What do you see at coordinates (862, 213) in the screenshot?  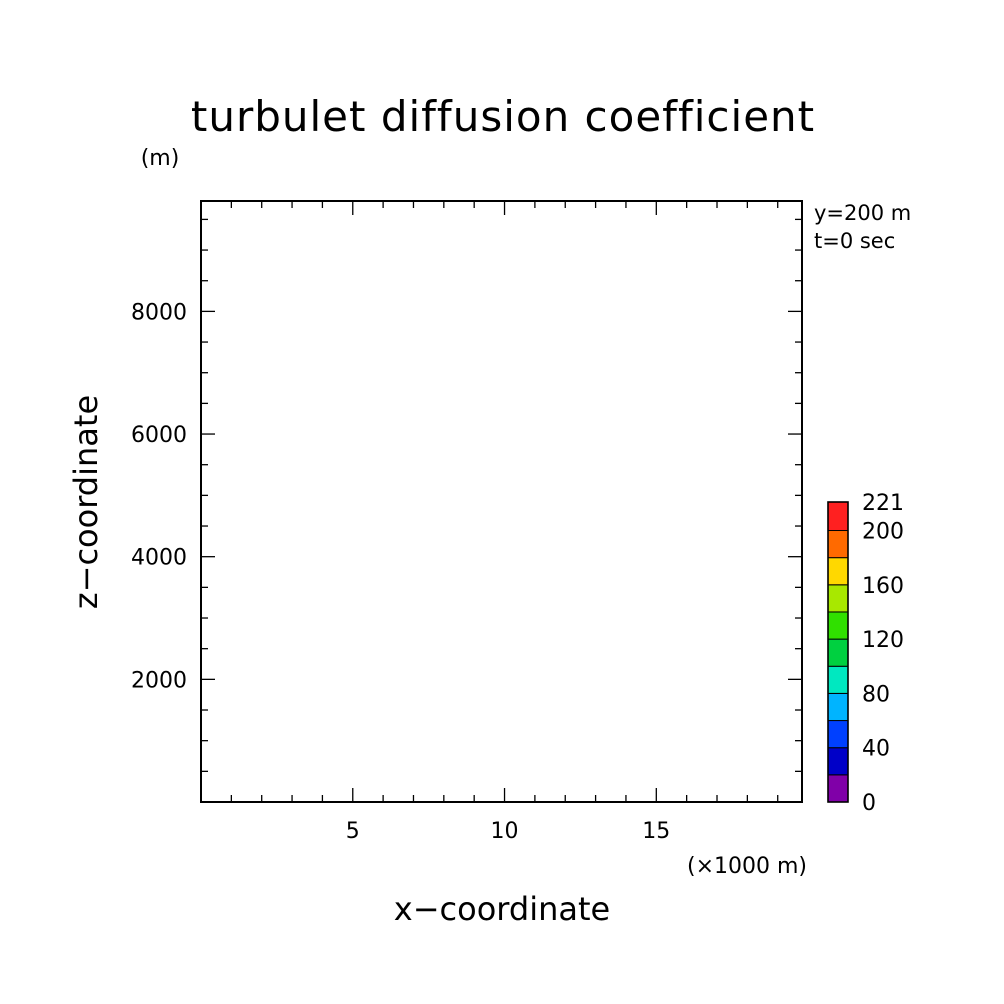 I see `annotation-y: y=200 m` at bounding box center [862, 213].